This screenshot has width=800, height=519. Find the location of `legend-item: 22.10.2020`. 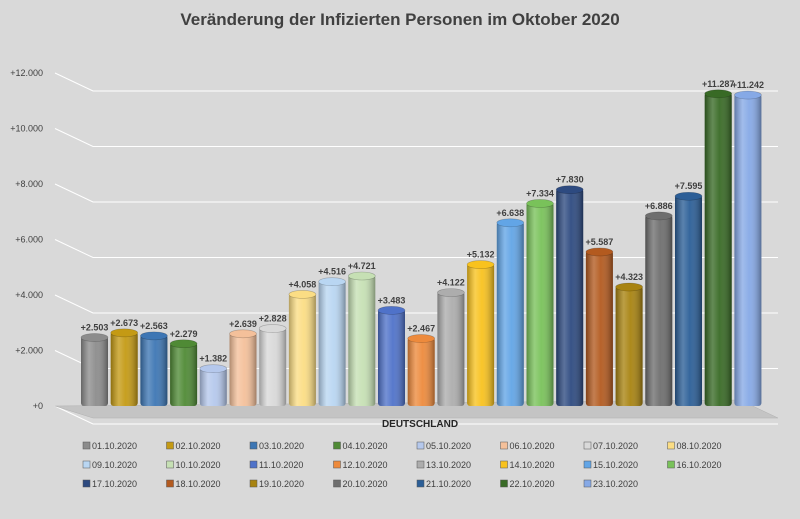

legend-item: 22.10.2020 is located at coordinates (527, 484).